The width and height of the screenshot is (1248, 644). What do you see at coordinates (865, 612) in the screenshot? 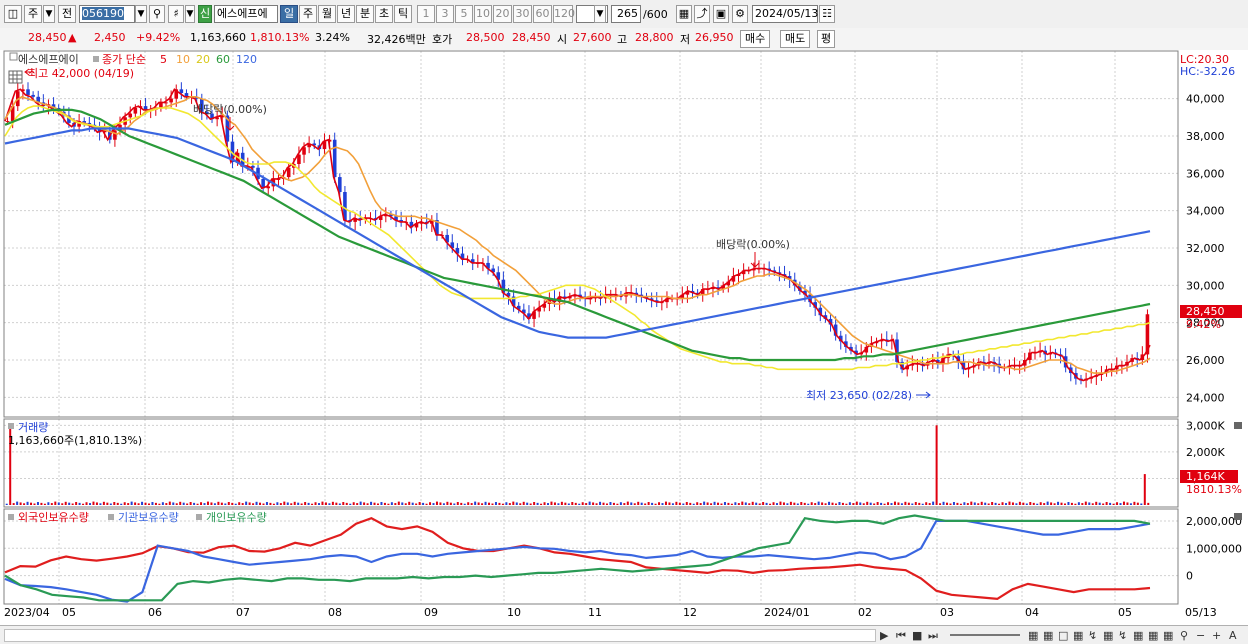
I see `x-tick-label: 02` at bounding box center [865, 612].